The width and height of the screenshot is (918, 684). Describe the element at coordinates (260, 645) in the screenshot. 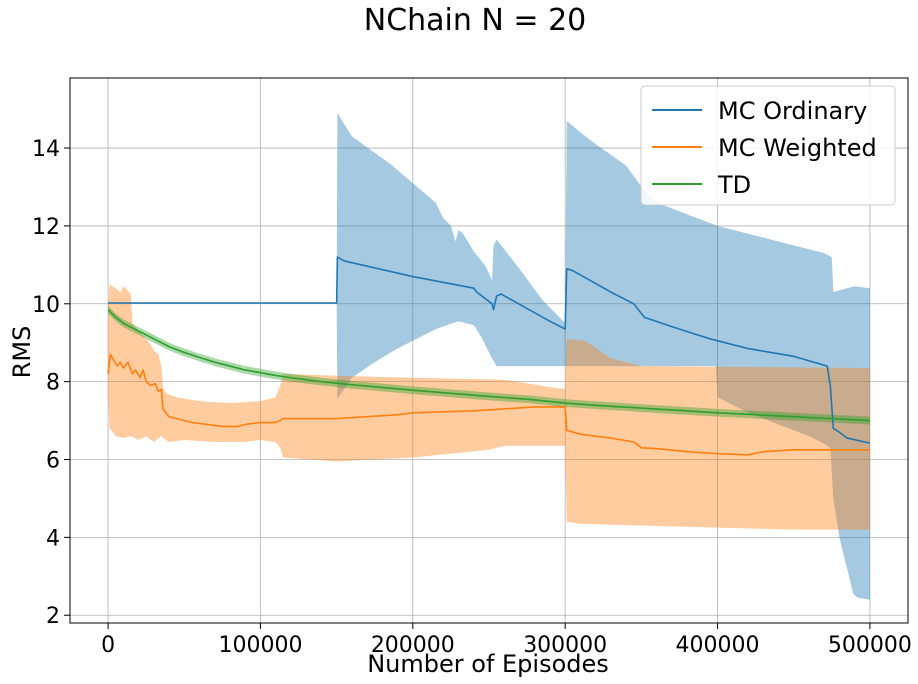

I see `x-tick-label: 100000` at that location.